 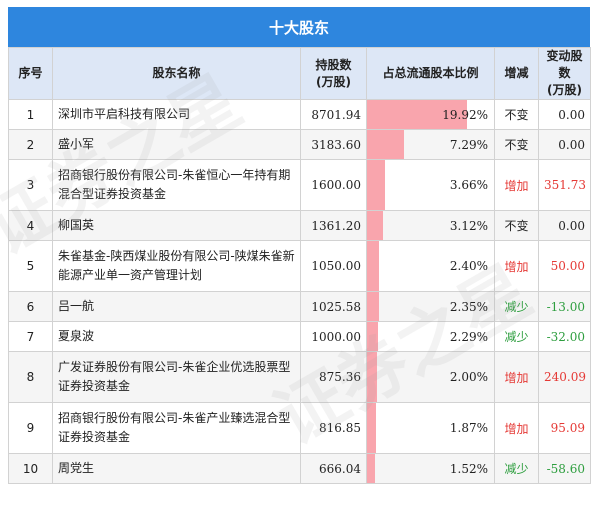 I want to click on change-shares: 50.00, so click(x=564, y=266).